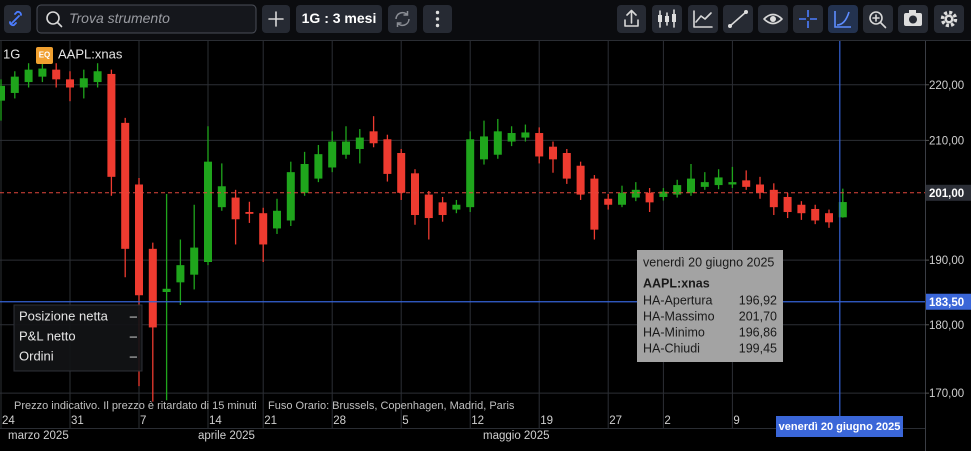 The image size is (971, 451). Describe the element at coordinates (47, 335) in the screenshot. I see `panel-label: P&L netto` at that location.